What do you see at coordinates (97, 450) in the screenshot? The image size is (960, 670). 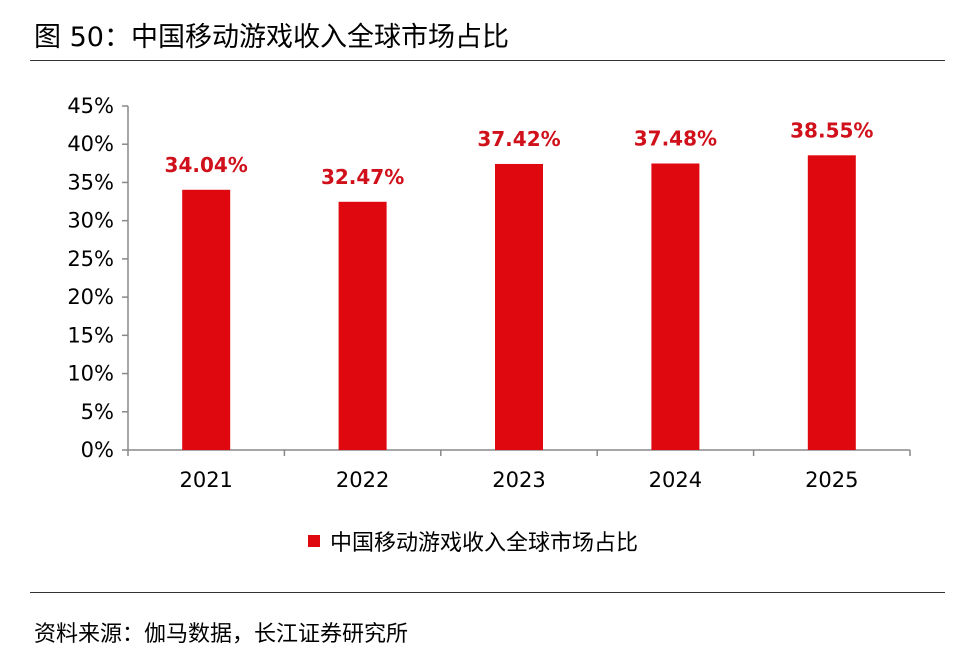 I see `y-tick-label: 0%` at bounding box center [97, 450].